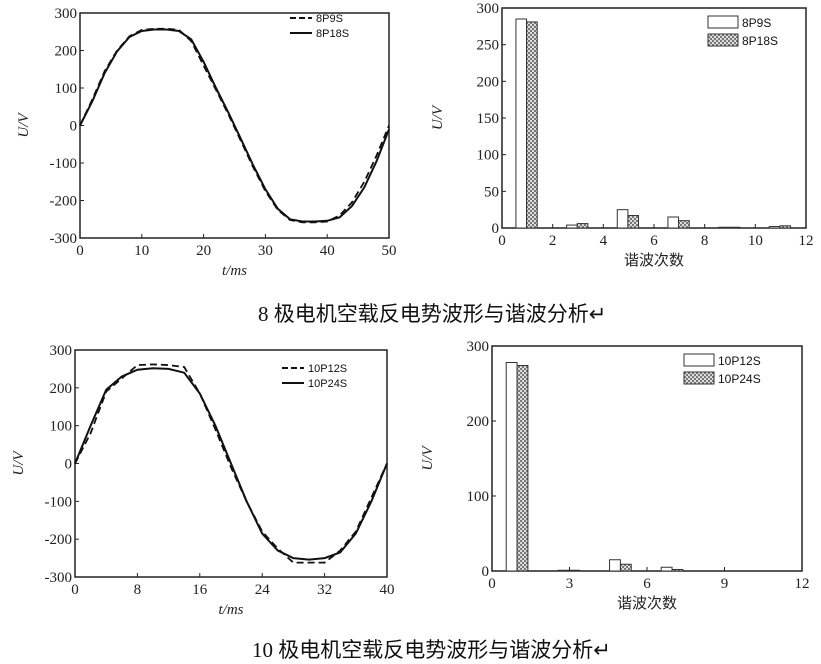  I want to click on x-tick-label: 20, so click(203, 251).